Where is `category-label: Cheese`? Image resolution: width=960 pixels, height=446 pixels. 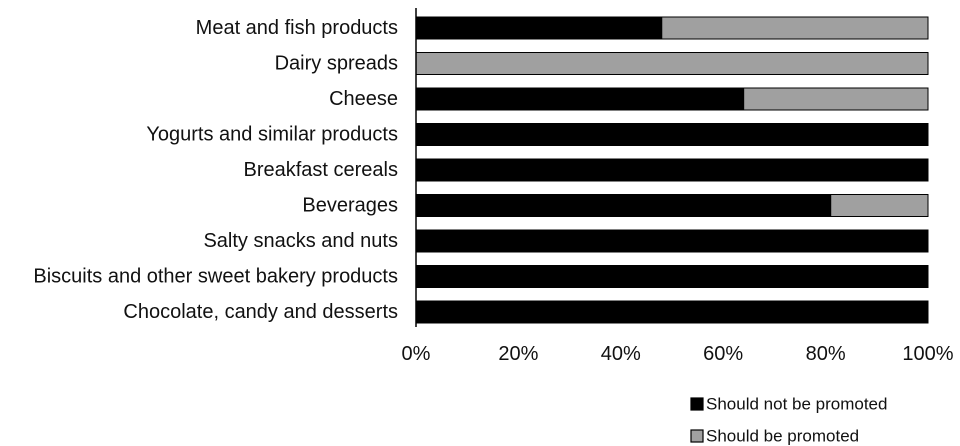
category-label: Cheese is located at coordinates (363, 99).